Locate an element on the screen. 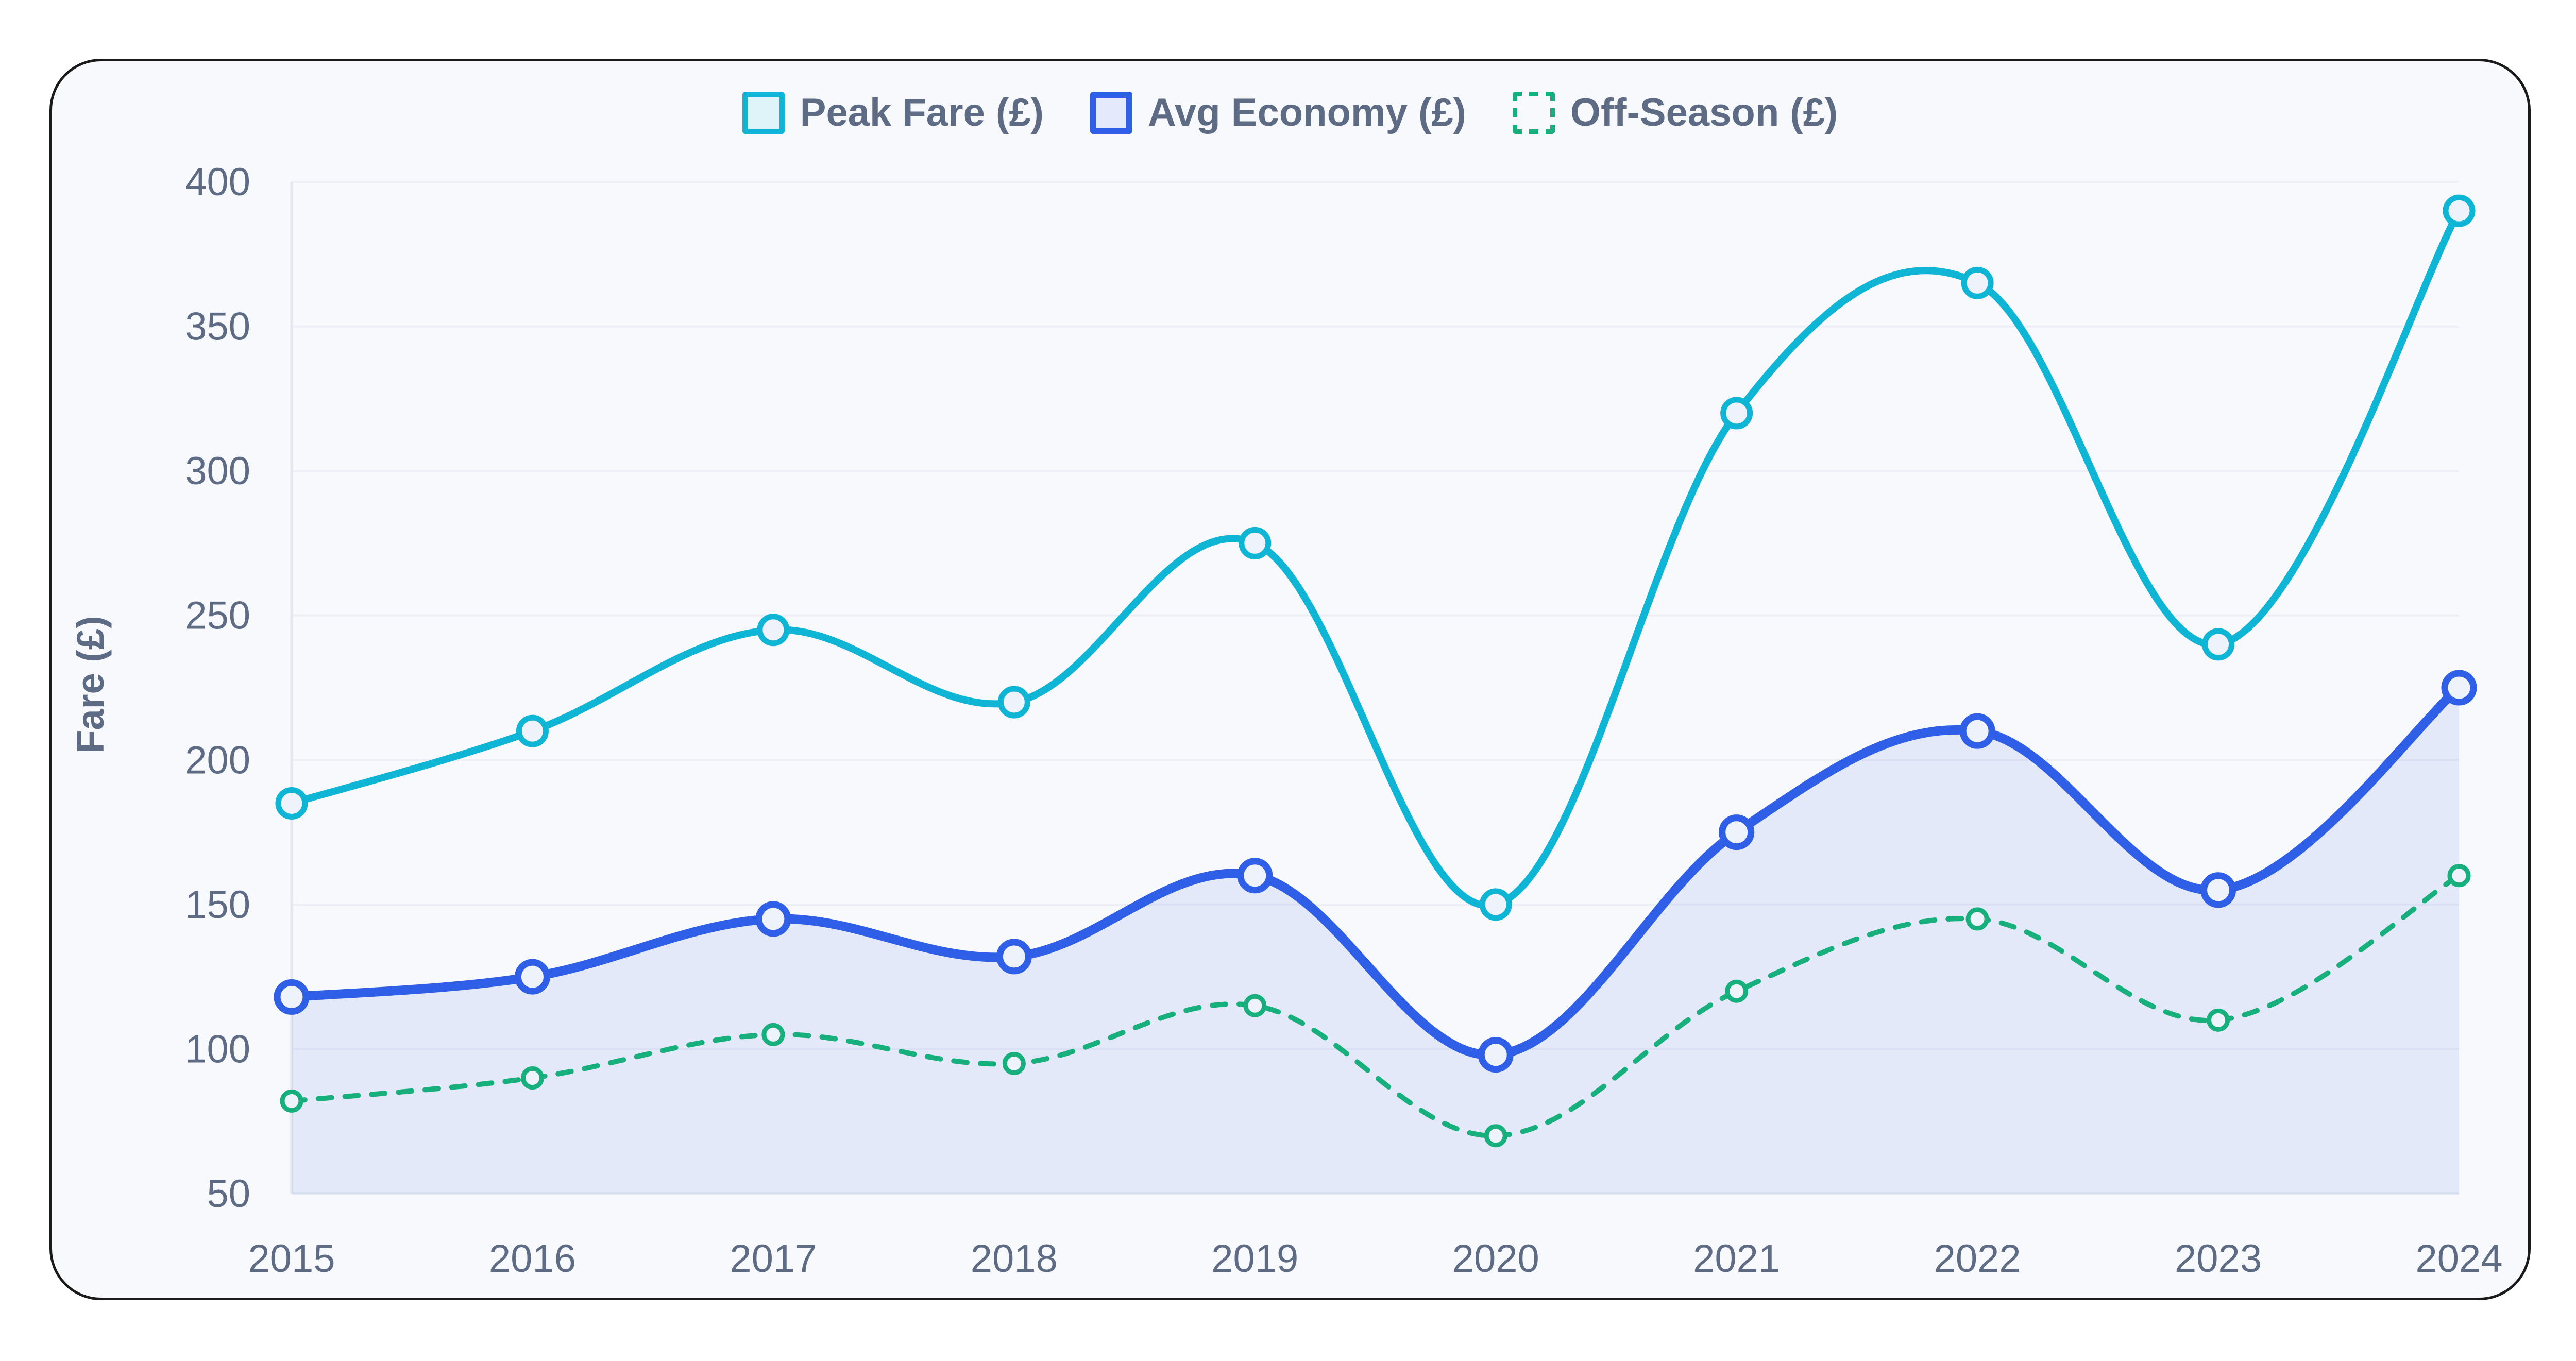  y-axis-ticks: 50 100 150 200 250 300 350 400 is located at coordinates (217, 688).